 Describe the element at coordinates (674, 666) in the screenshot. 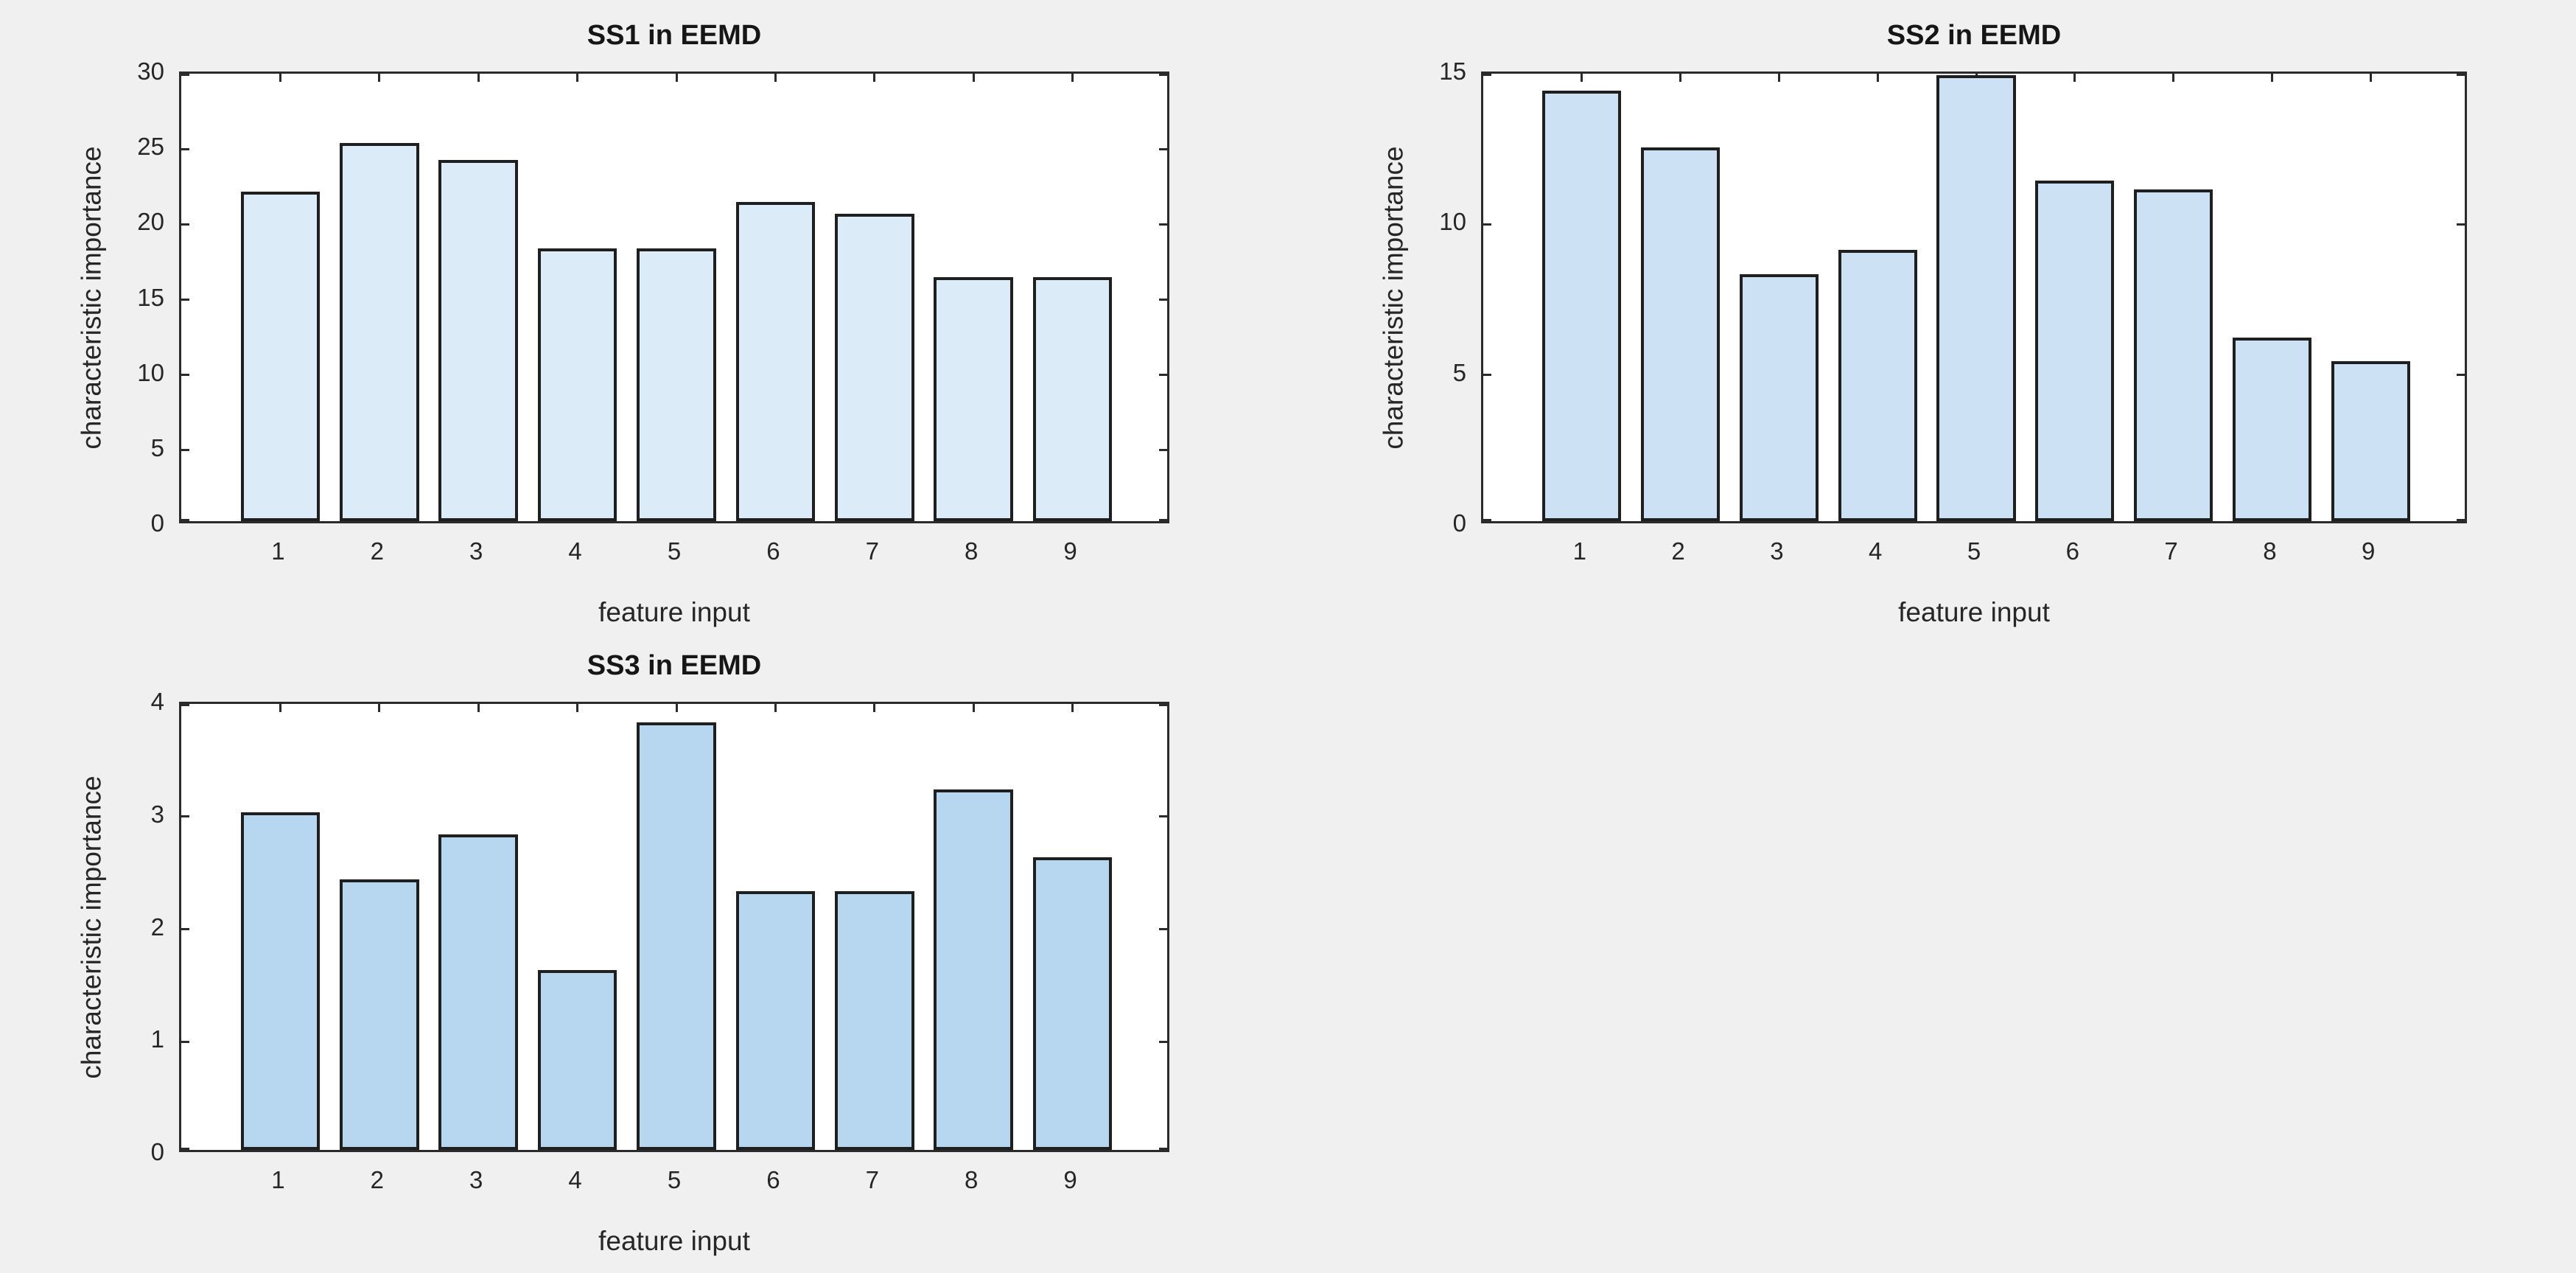

I see `chart-title: SS3 in EEMD` at that location.